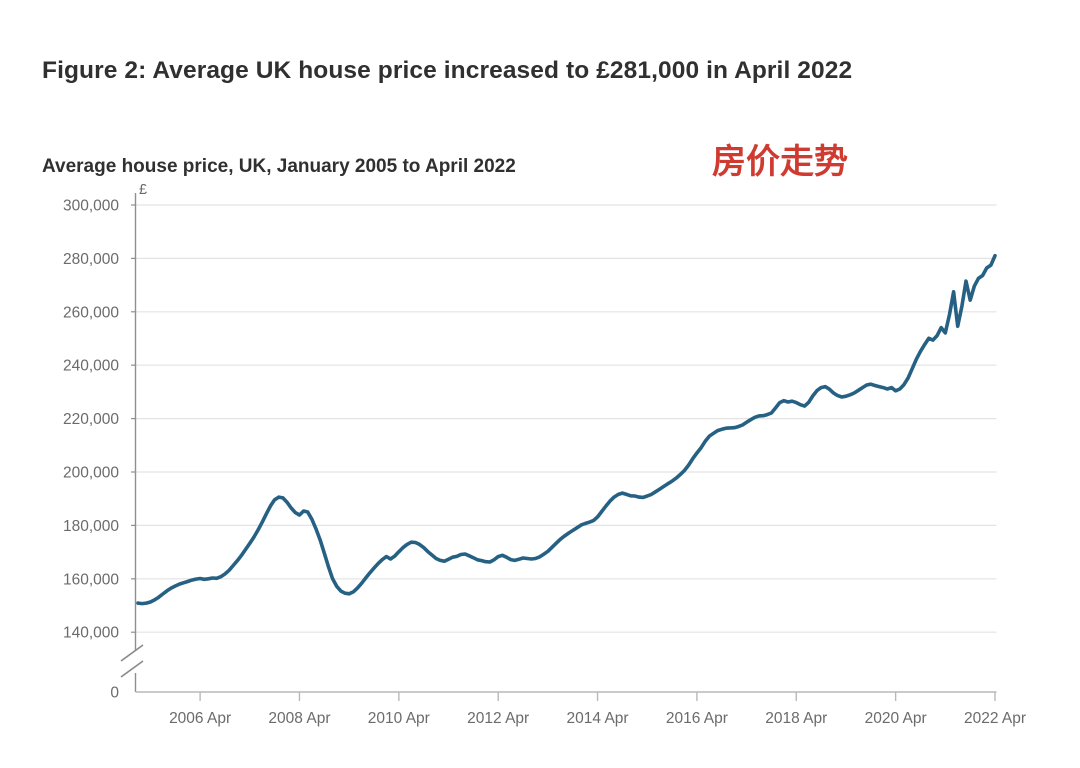 This screenshot has width=1080, height=768. What do you see at coordinates (91, 366) in the screenshot?
I see `y-axis-tick-label: 240,000` at bounding box center [91, 366].